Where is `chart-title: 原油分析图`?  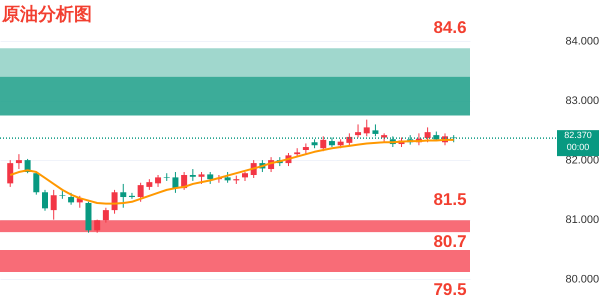
chart-title: 原油分析图 is located at coordinates (46, 14).